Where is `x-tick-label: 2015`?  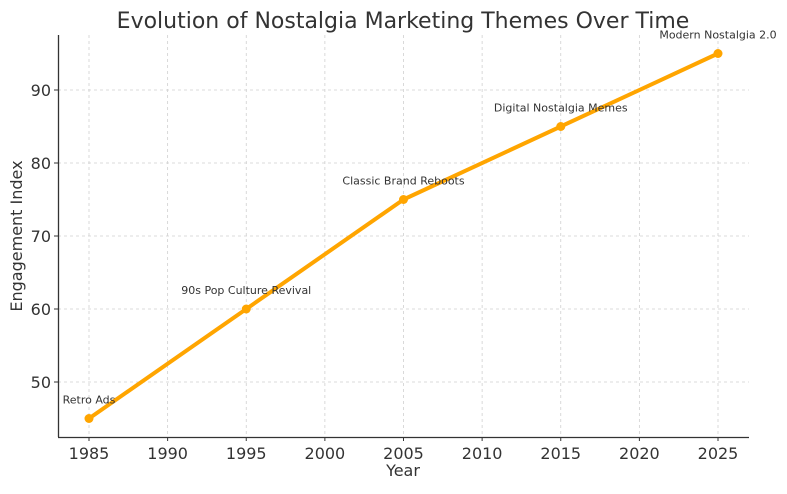 x-tick-label: 2015 is located at coordinates (560, 453).